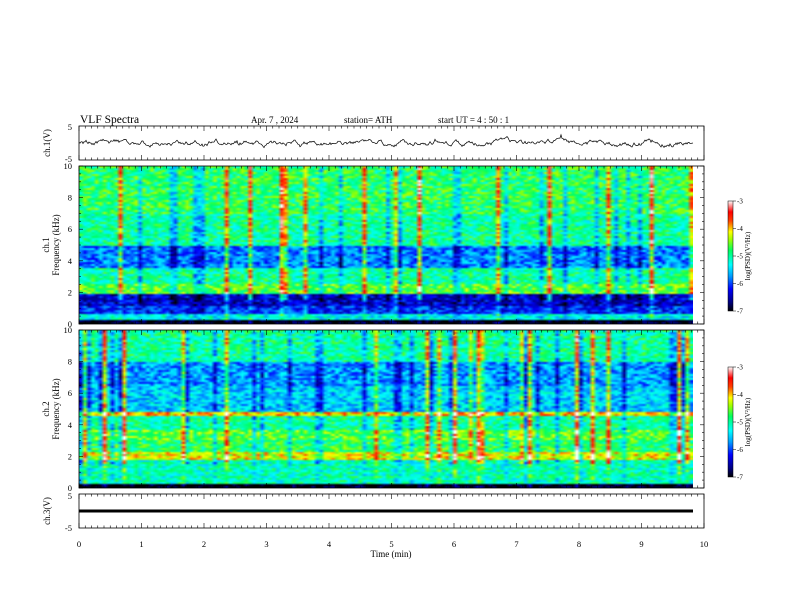 The image size is (792, 612). I want to click on time-tick-label: 4, so click(329, 544).